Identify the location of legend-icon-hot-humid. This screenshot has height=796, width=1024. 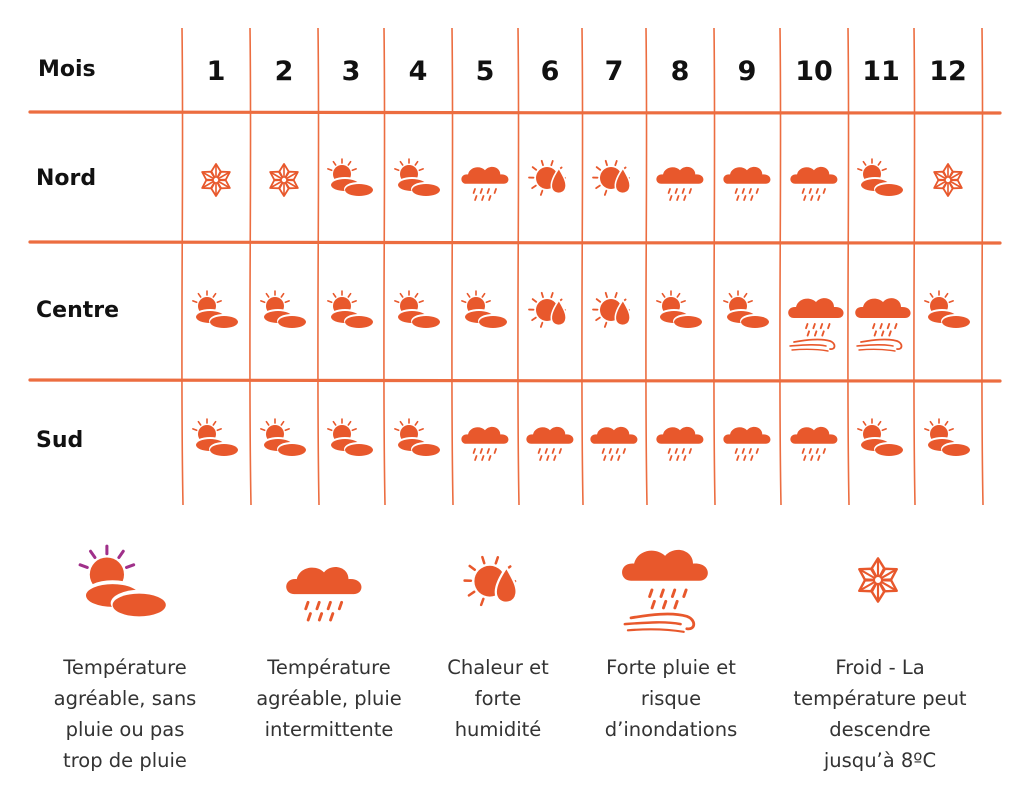
(490, 581).